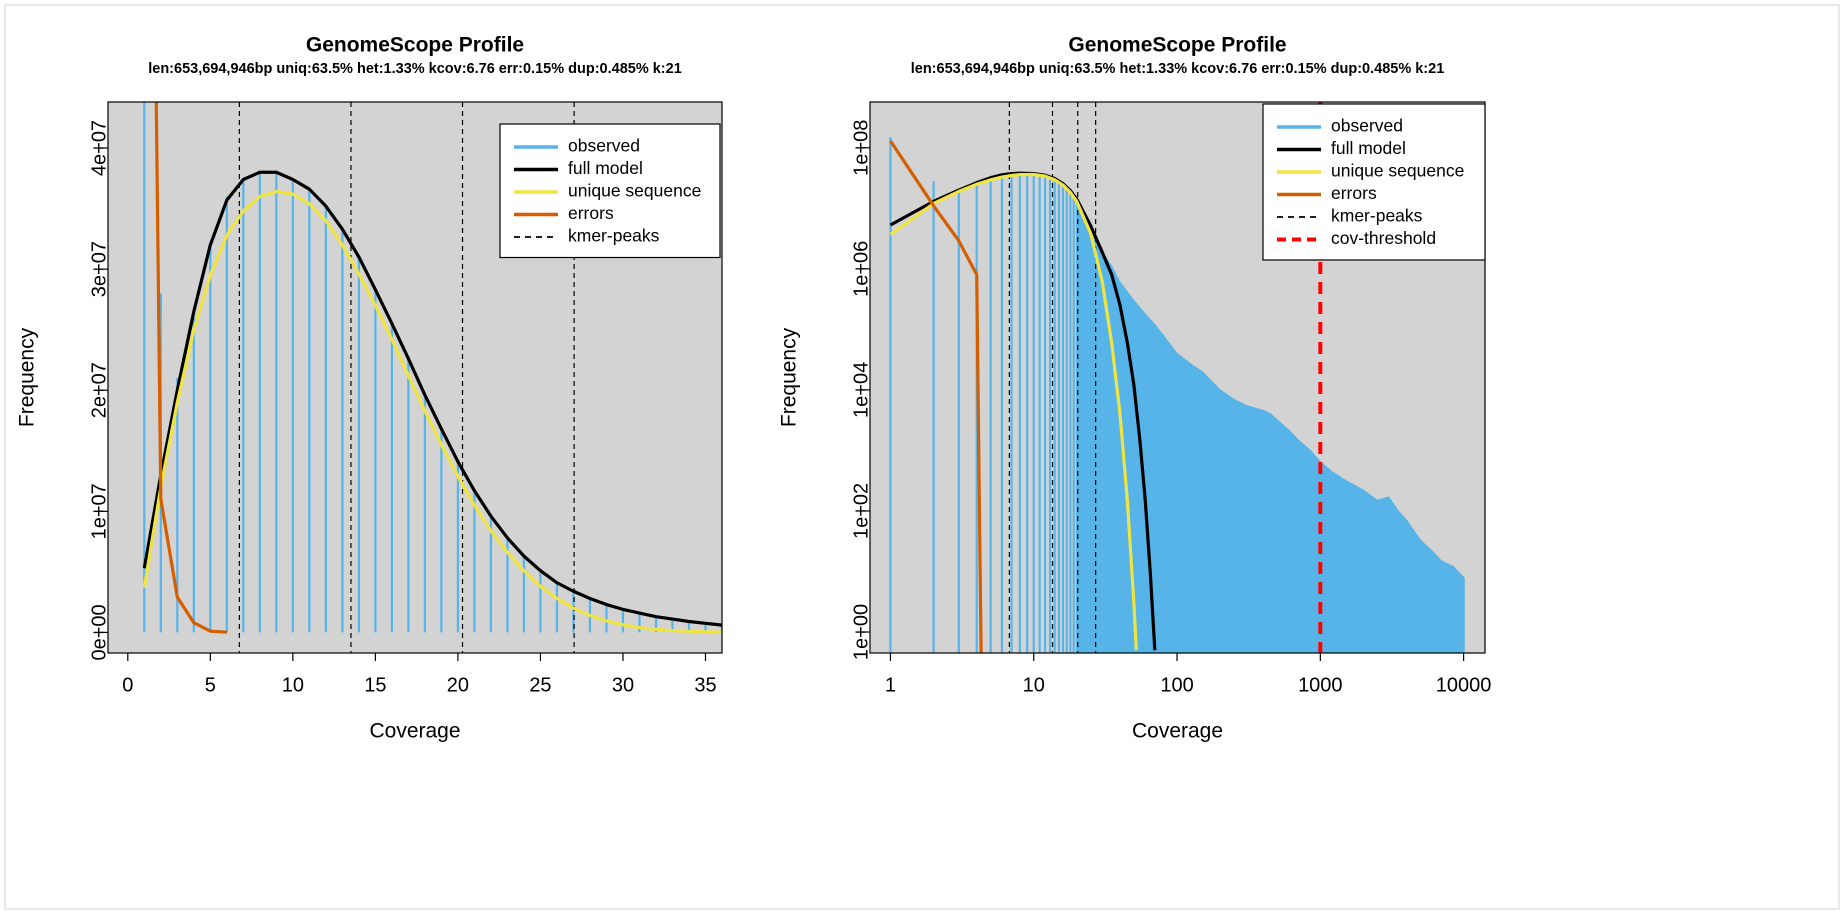  Describe the element at coordinates (623, 685) in the screenshot. I see `x-tick-label: 30` at that location.